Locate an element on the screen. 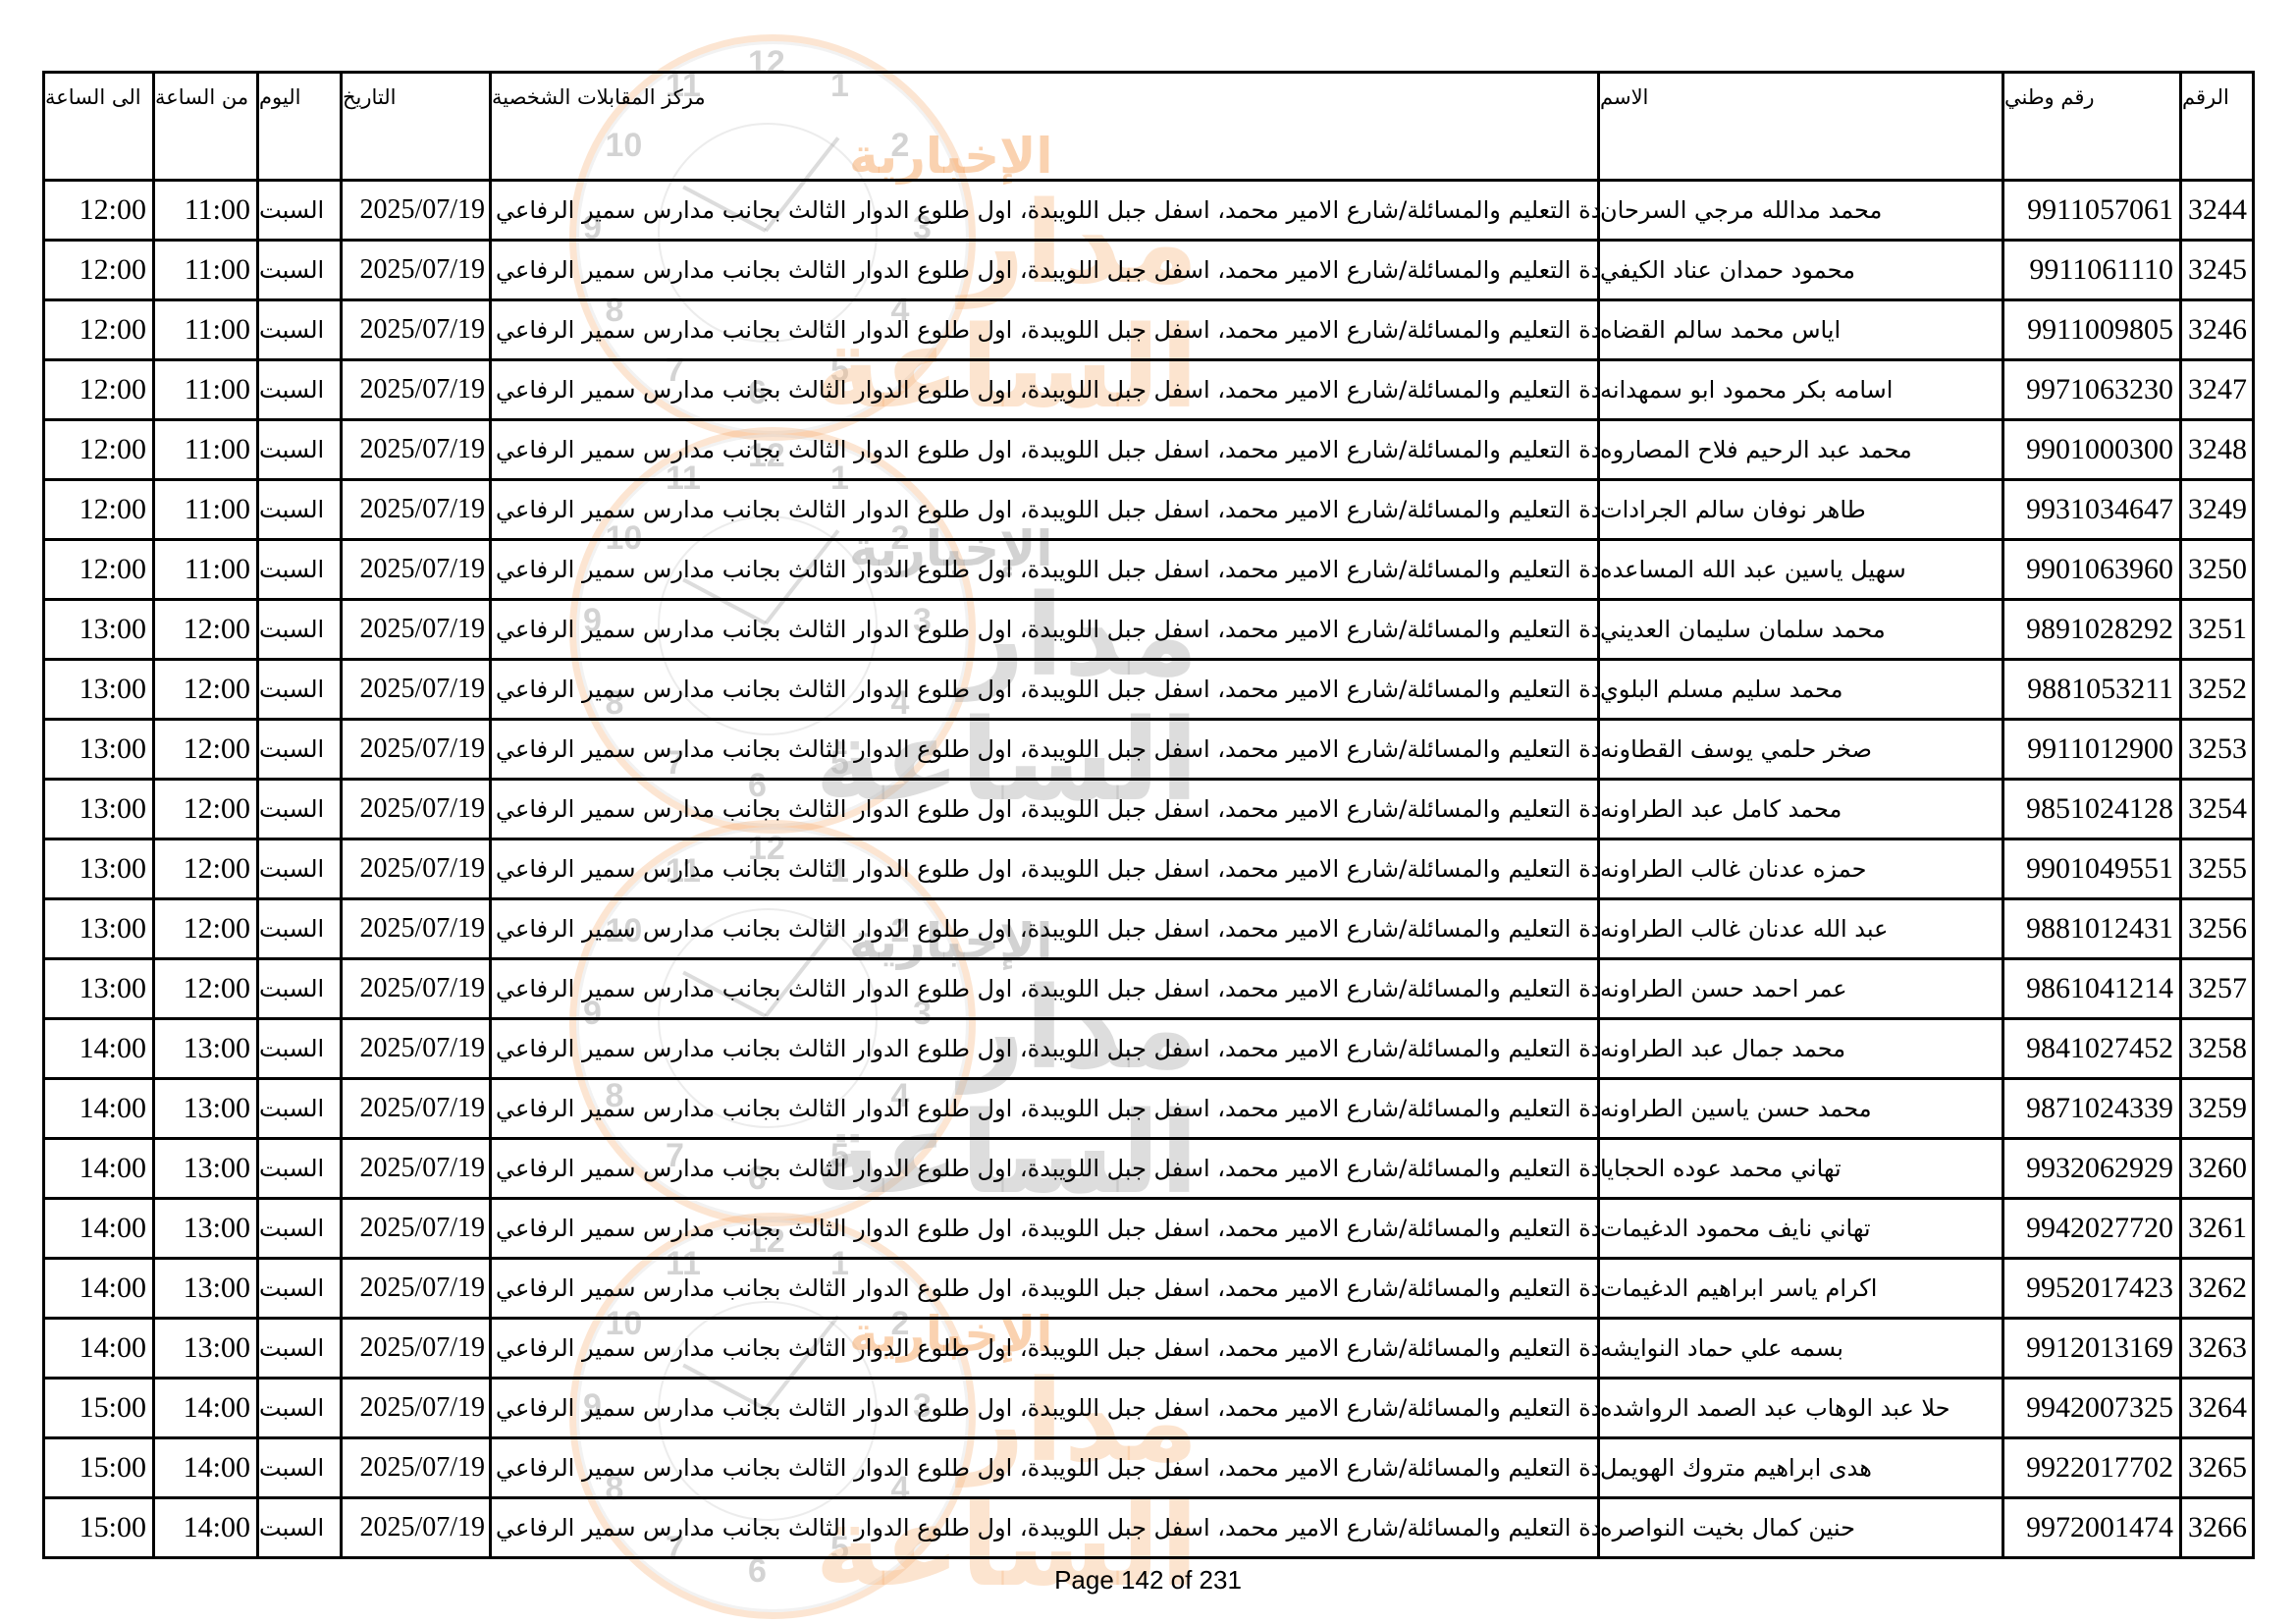  cell-num: 3254 is located at coordinates (2215, 809).